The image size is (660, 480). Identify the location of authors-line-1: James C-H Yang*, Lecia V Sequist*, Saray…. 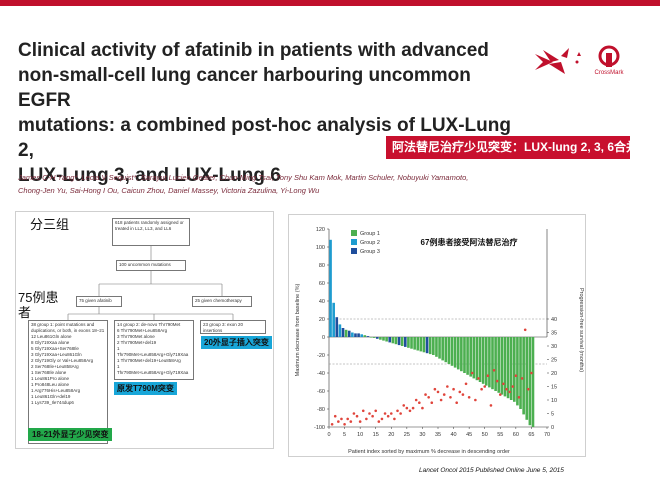
(243, 177).